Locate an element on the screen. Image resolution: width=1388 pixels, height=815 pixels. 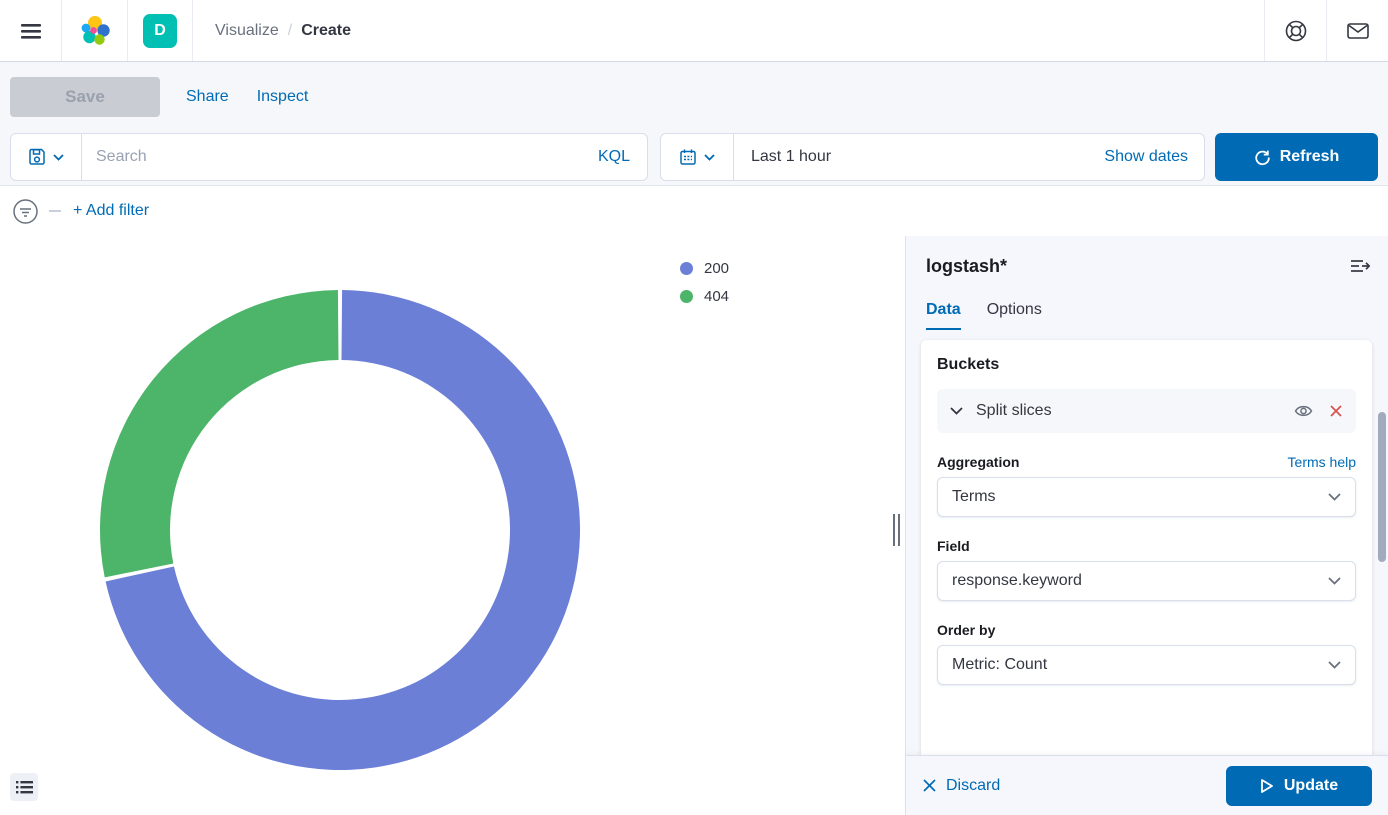
time-picker: Last 1 hour Show dates is located at coordinates (932, 157).